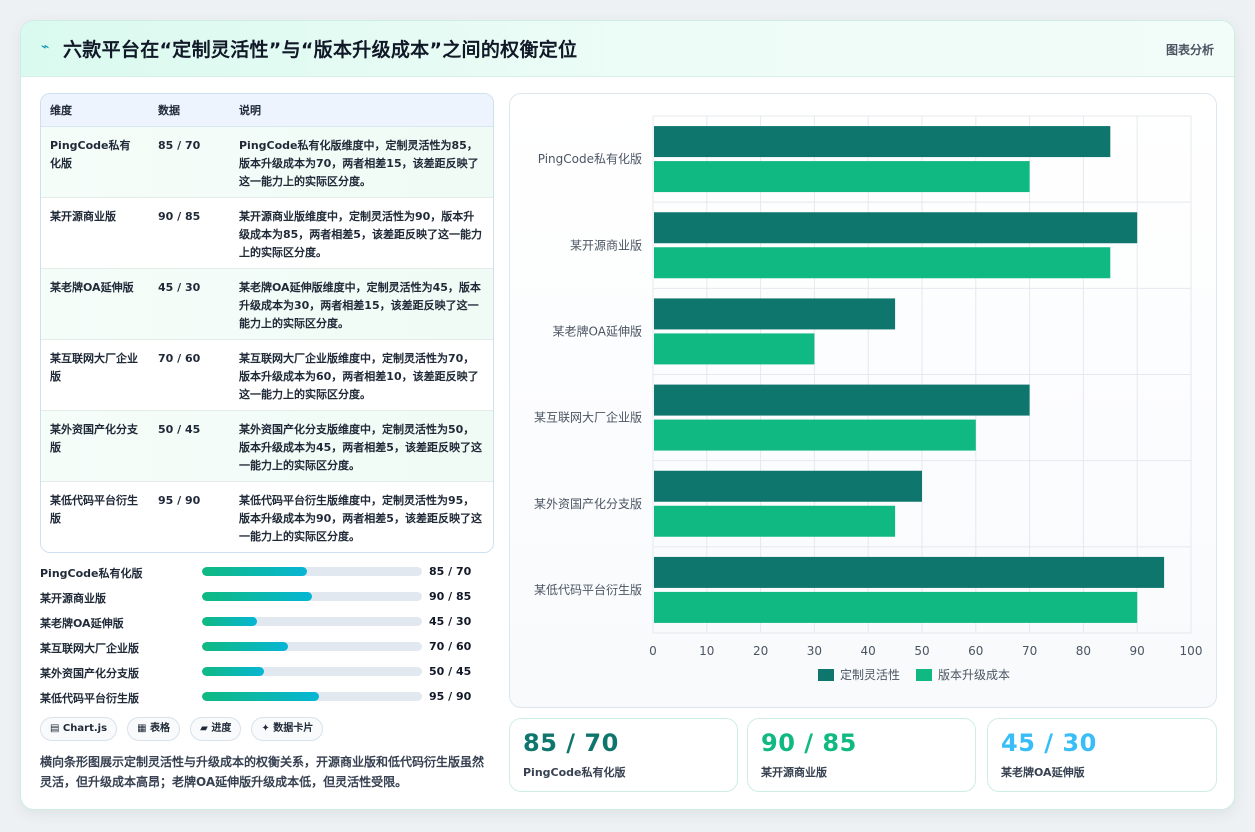 The height and width of the screenshot is (832, 1255). What do you see at coordinates (450, 596) in the screenshot?
I see `progress-value: 90 / 85` at bounding box center [450, 596].